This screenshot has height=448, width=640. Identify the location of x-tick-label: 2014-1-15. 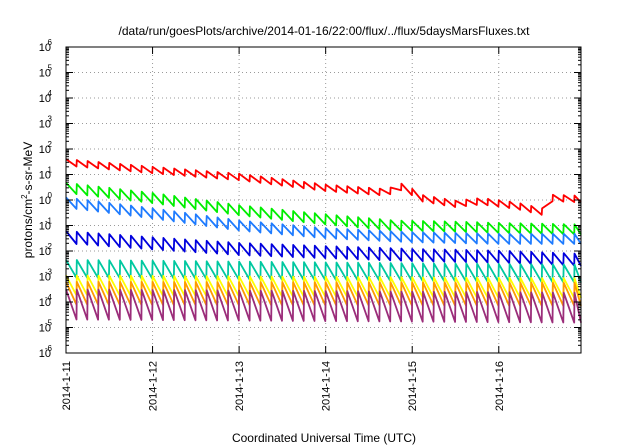
(413, 386).